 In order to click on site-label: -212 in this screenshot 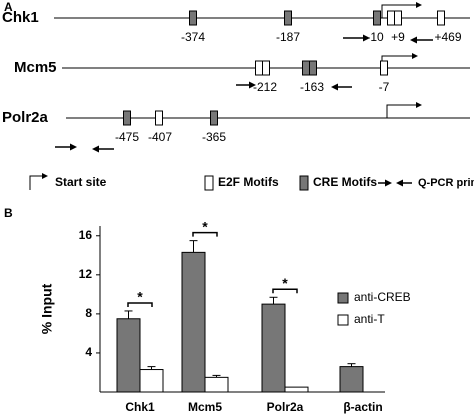, I will do `click(265, 87)`.